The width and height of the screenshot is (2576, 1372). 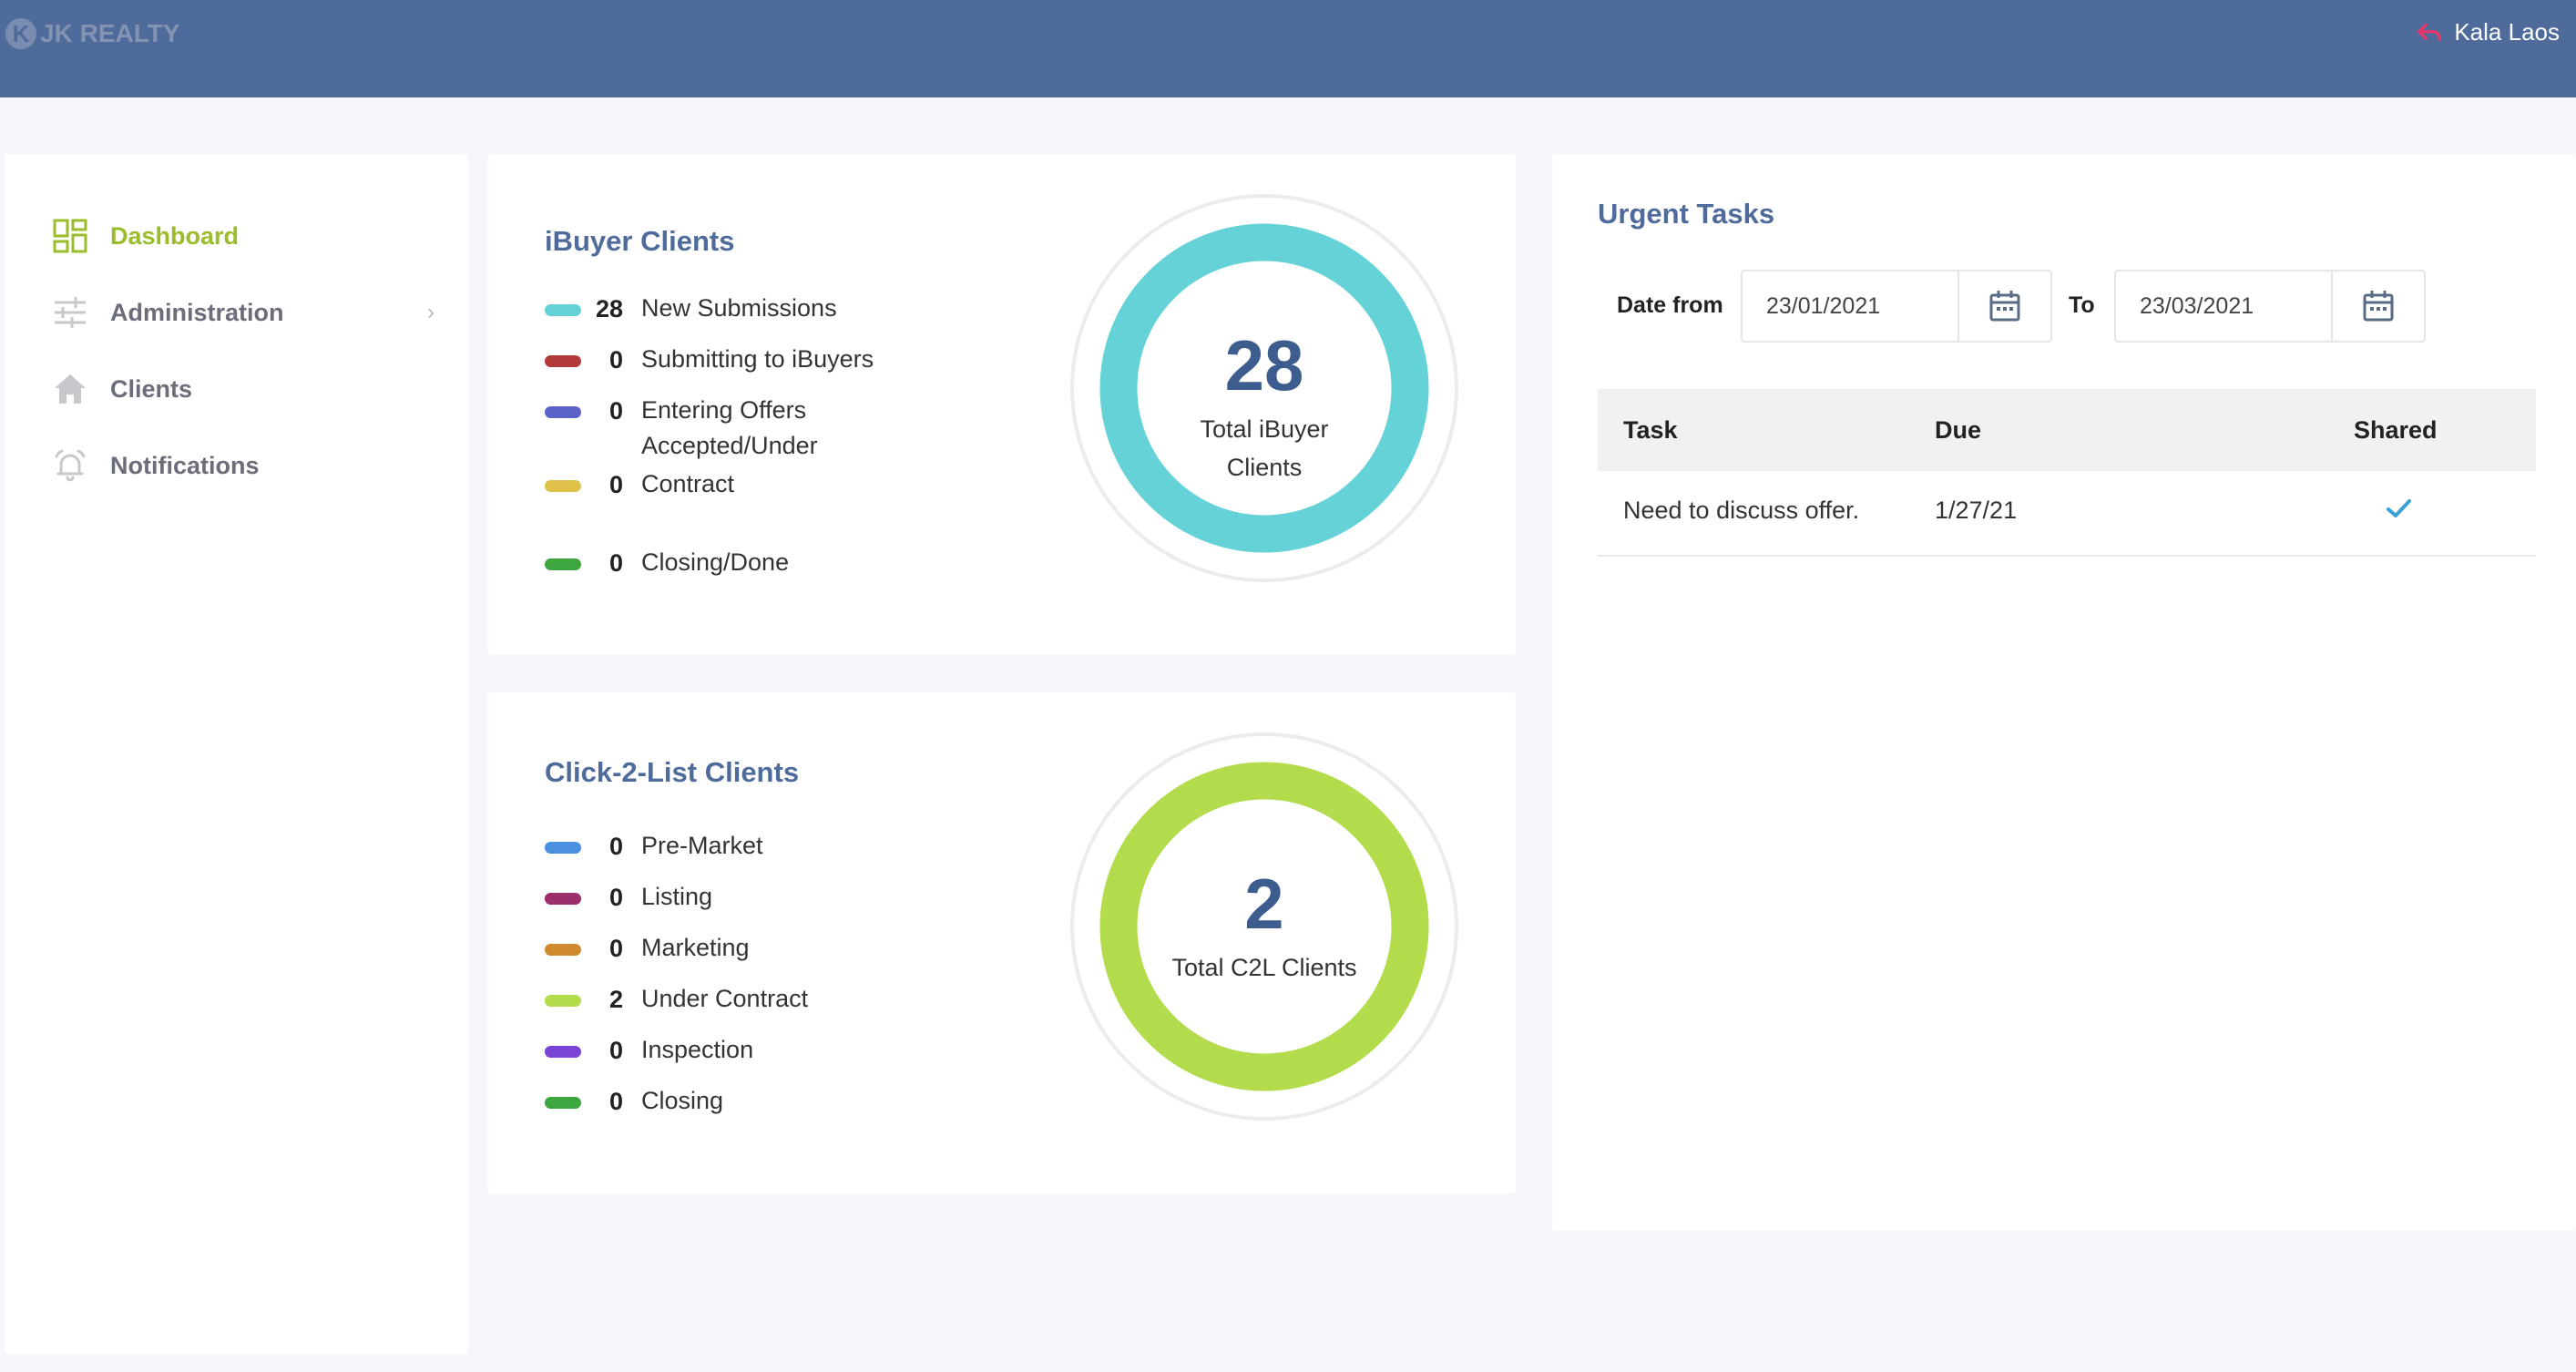 What do you see at coordinates (1264, 967) in the screenshot?
I see `c2l-total-label: Total C2L Clients` at bounding box center [1264, 967].